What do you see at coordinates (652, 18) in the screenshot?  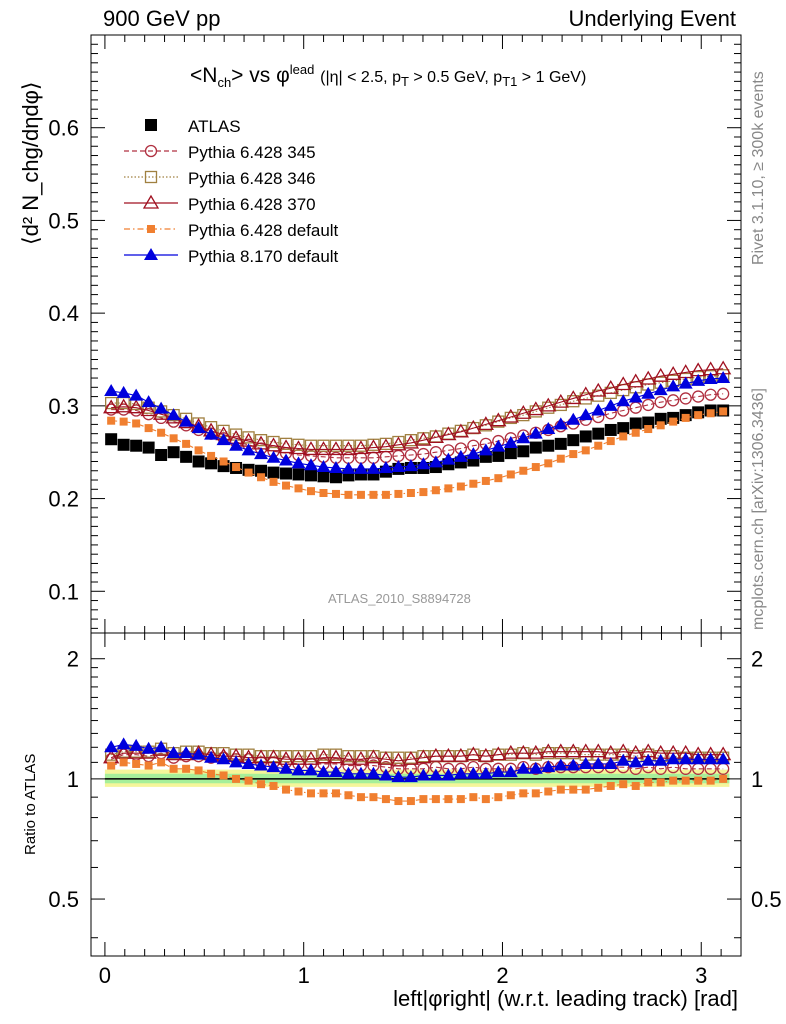 I see `header-right-label: Underlying Event` at bounding box center [652, 18].